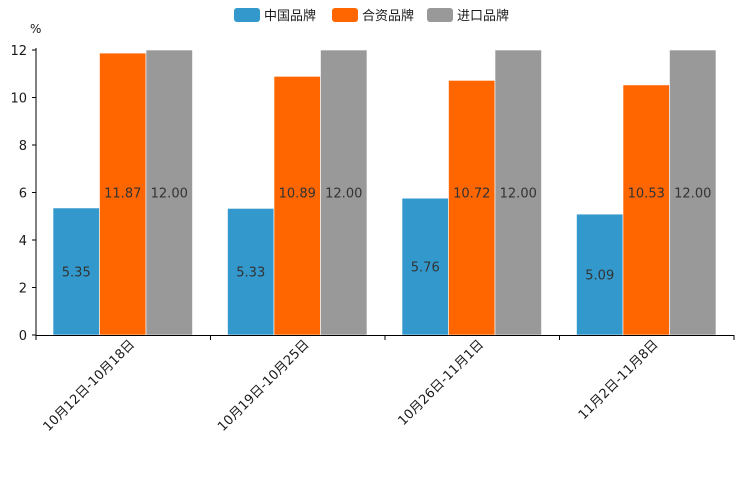 Image resolution: width=744 pixels, height=496 pixels. Describe the element at coordinates (35, 29) in the screenshot. I see `y-axis-unit-label: %` at that location.